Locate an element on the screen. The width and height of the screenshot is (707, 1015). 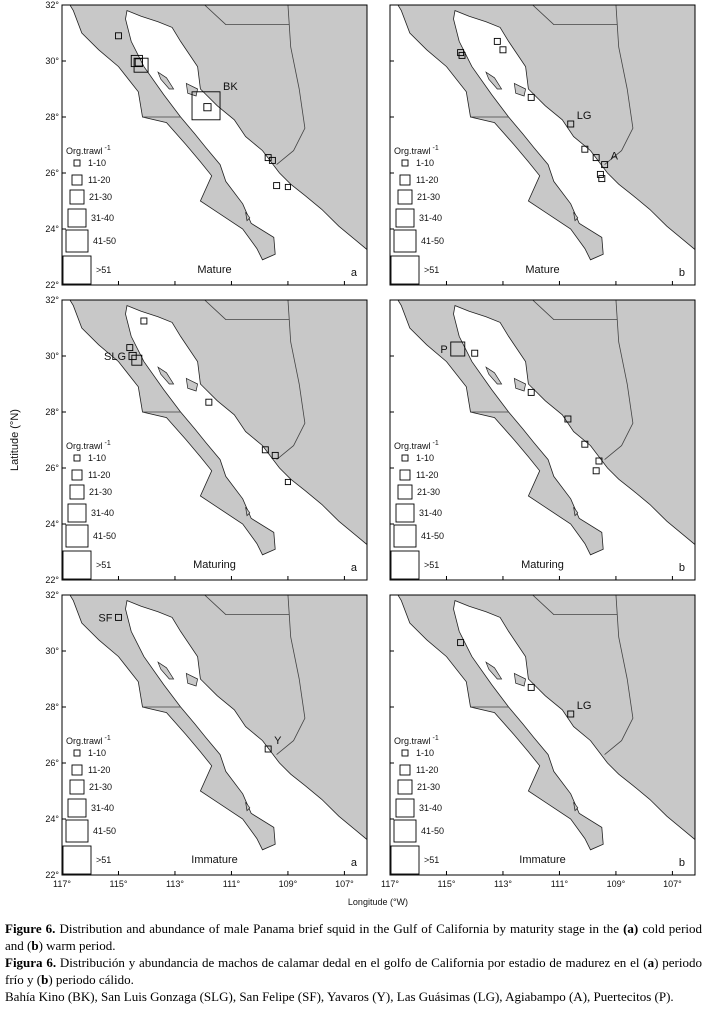
caption-text: b is located at coordinates (45, 979).